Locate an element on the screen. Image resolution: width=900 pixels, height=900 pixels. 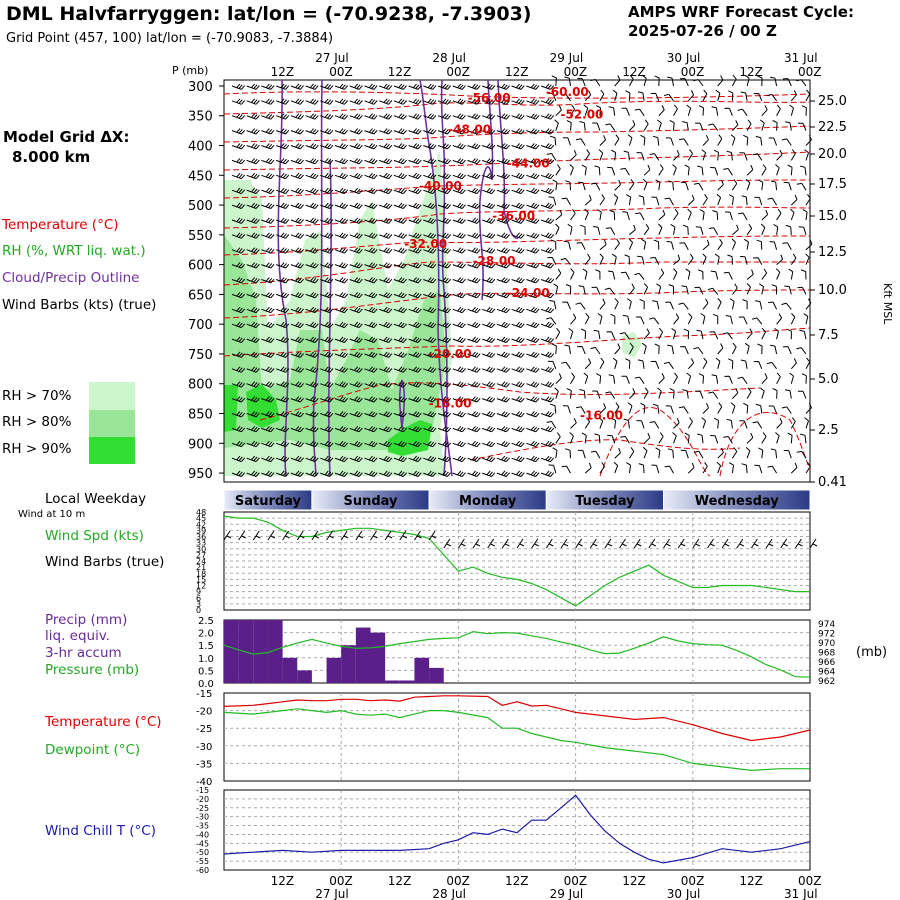
height-tick-label: 2.5 is located at coordinates (828, 430).